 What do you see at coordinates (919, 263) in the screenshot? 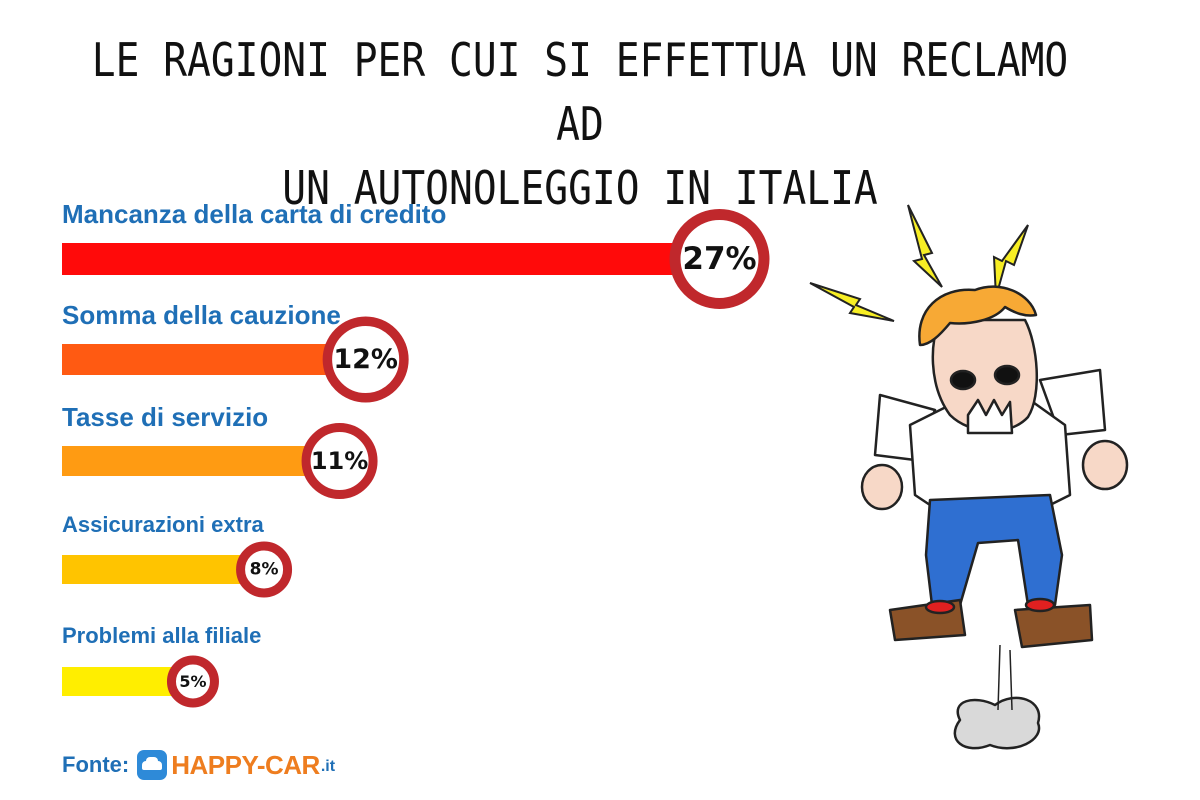
I see `lightning-bolt-icon` at bounding box center [919, 263].